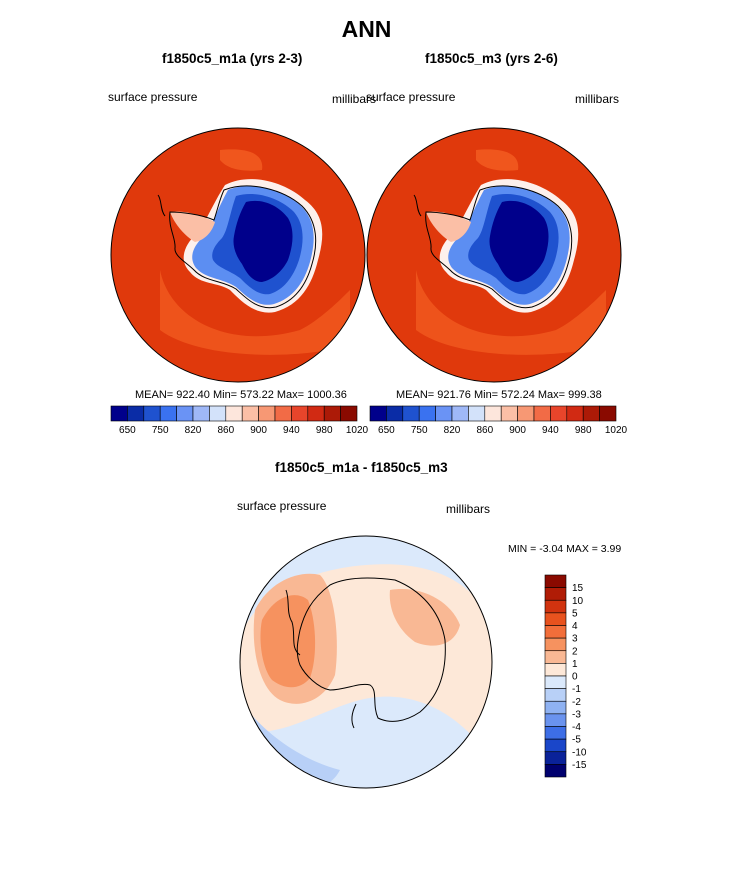 The image size is (733, 882). What do you see at coordinates (576, 727) in the screenshot?
I see `panel3-colorbar-label: -4` at bounding box center [576, 727].